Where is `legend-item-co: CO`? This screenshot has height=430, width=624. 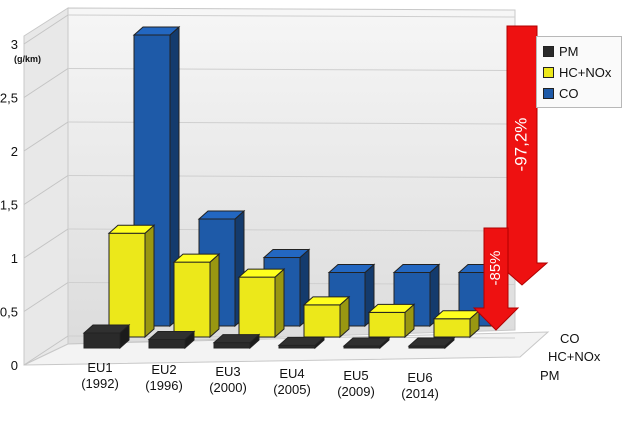 legend-item-co: CO is located at coordinates (582, 93).